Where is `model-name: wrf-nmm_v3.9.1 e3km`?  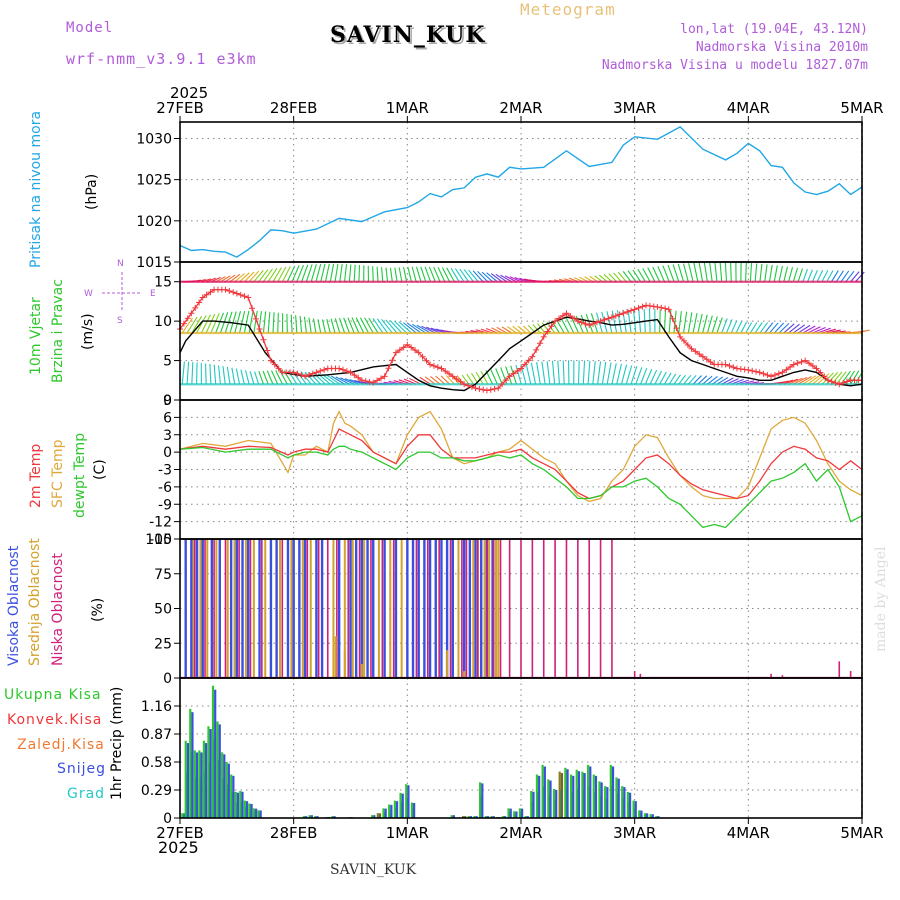
model-name: wrf-nmm_v3.9.1 e3km is located at coordinates (161, 59).